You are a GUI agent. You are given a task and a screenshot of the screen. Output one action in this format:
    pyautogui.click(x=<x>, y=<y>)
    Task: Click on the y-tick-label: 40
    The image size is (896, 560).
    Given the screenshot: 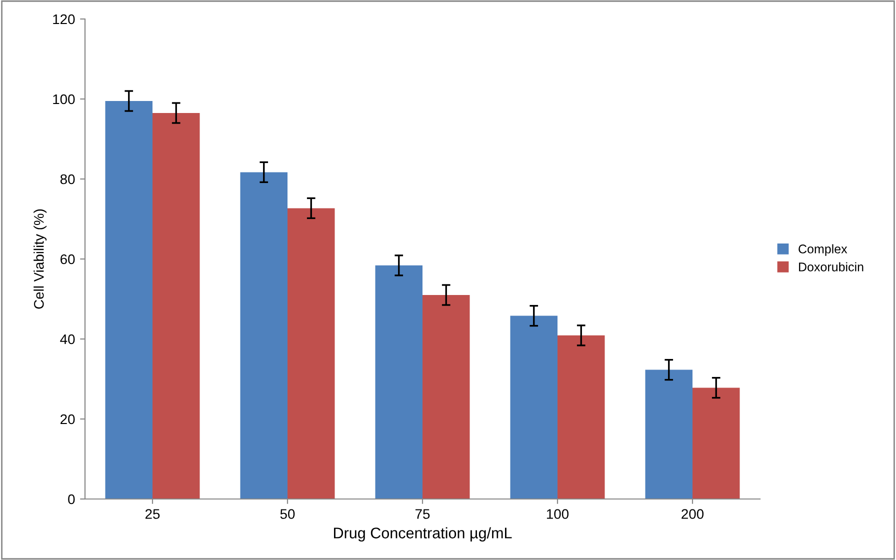 What is the action you would take?
    pyautogui.click(x=67, y=339)
    